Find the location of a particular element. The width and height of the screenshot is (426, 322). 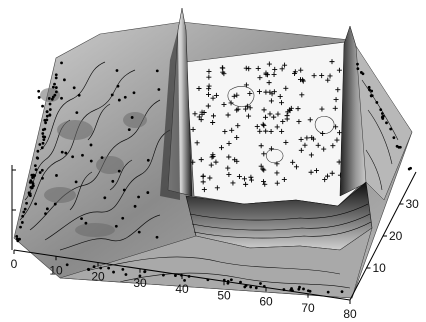

y-tick-label: 10 is located at coordinates (380, 268).